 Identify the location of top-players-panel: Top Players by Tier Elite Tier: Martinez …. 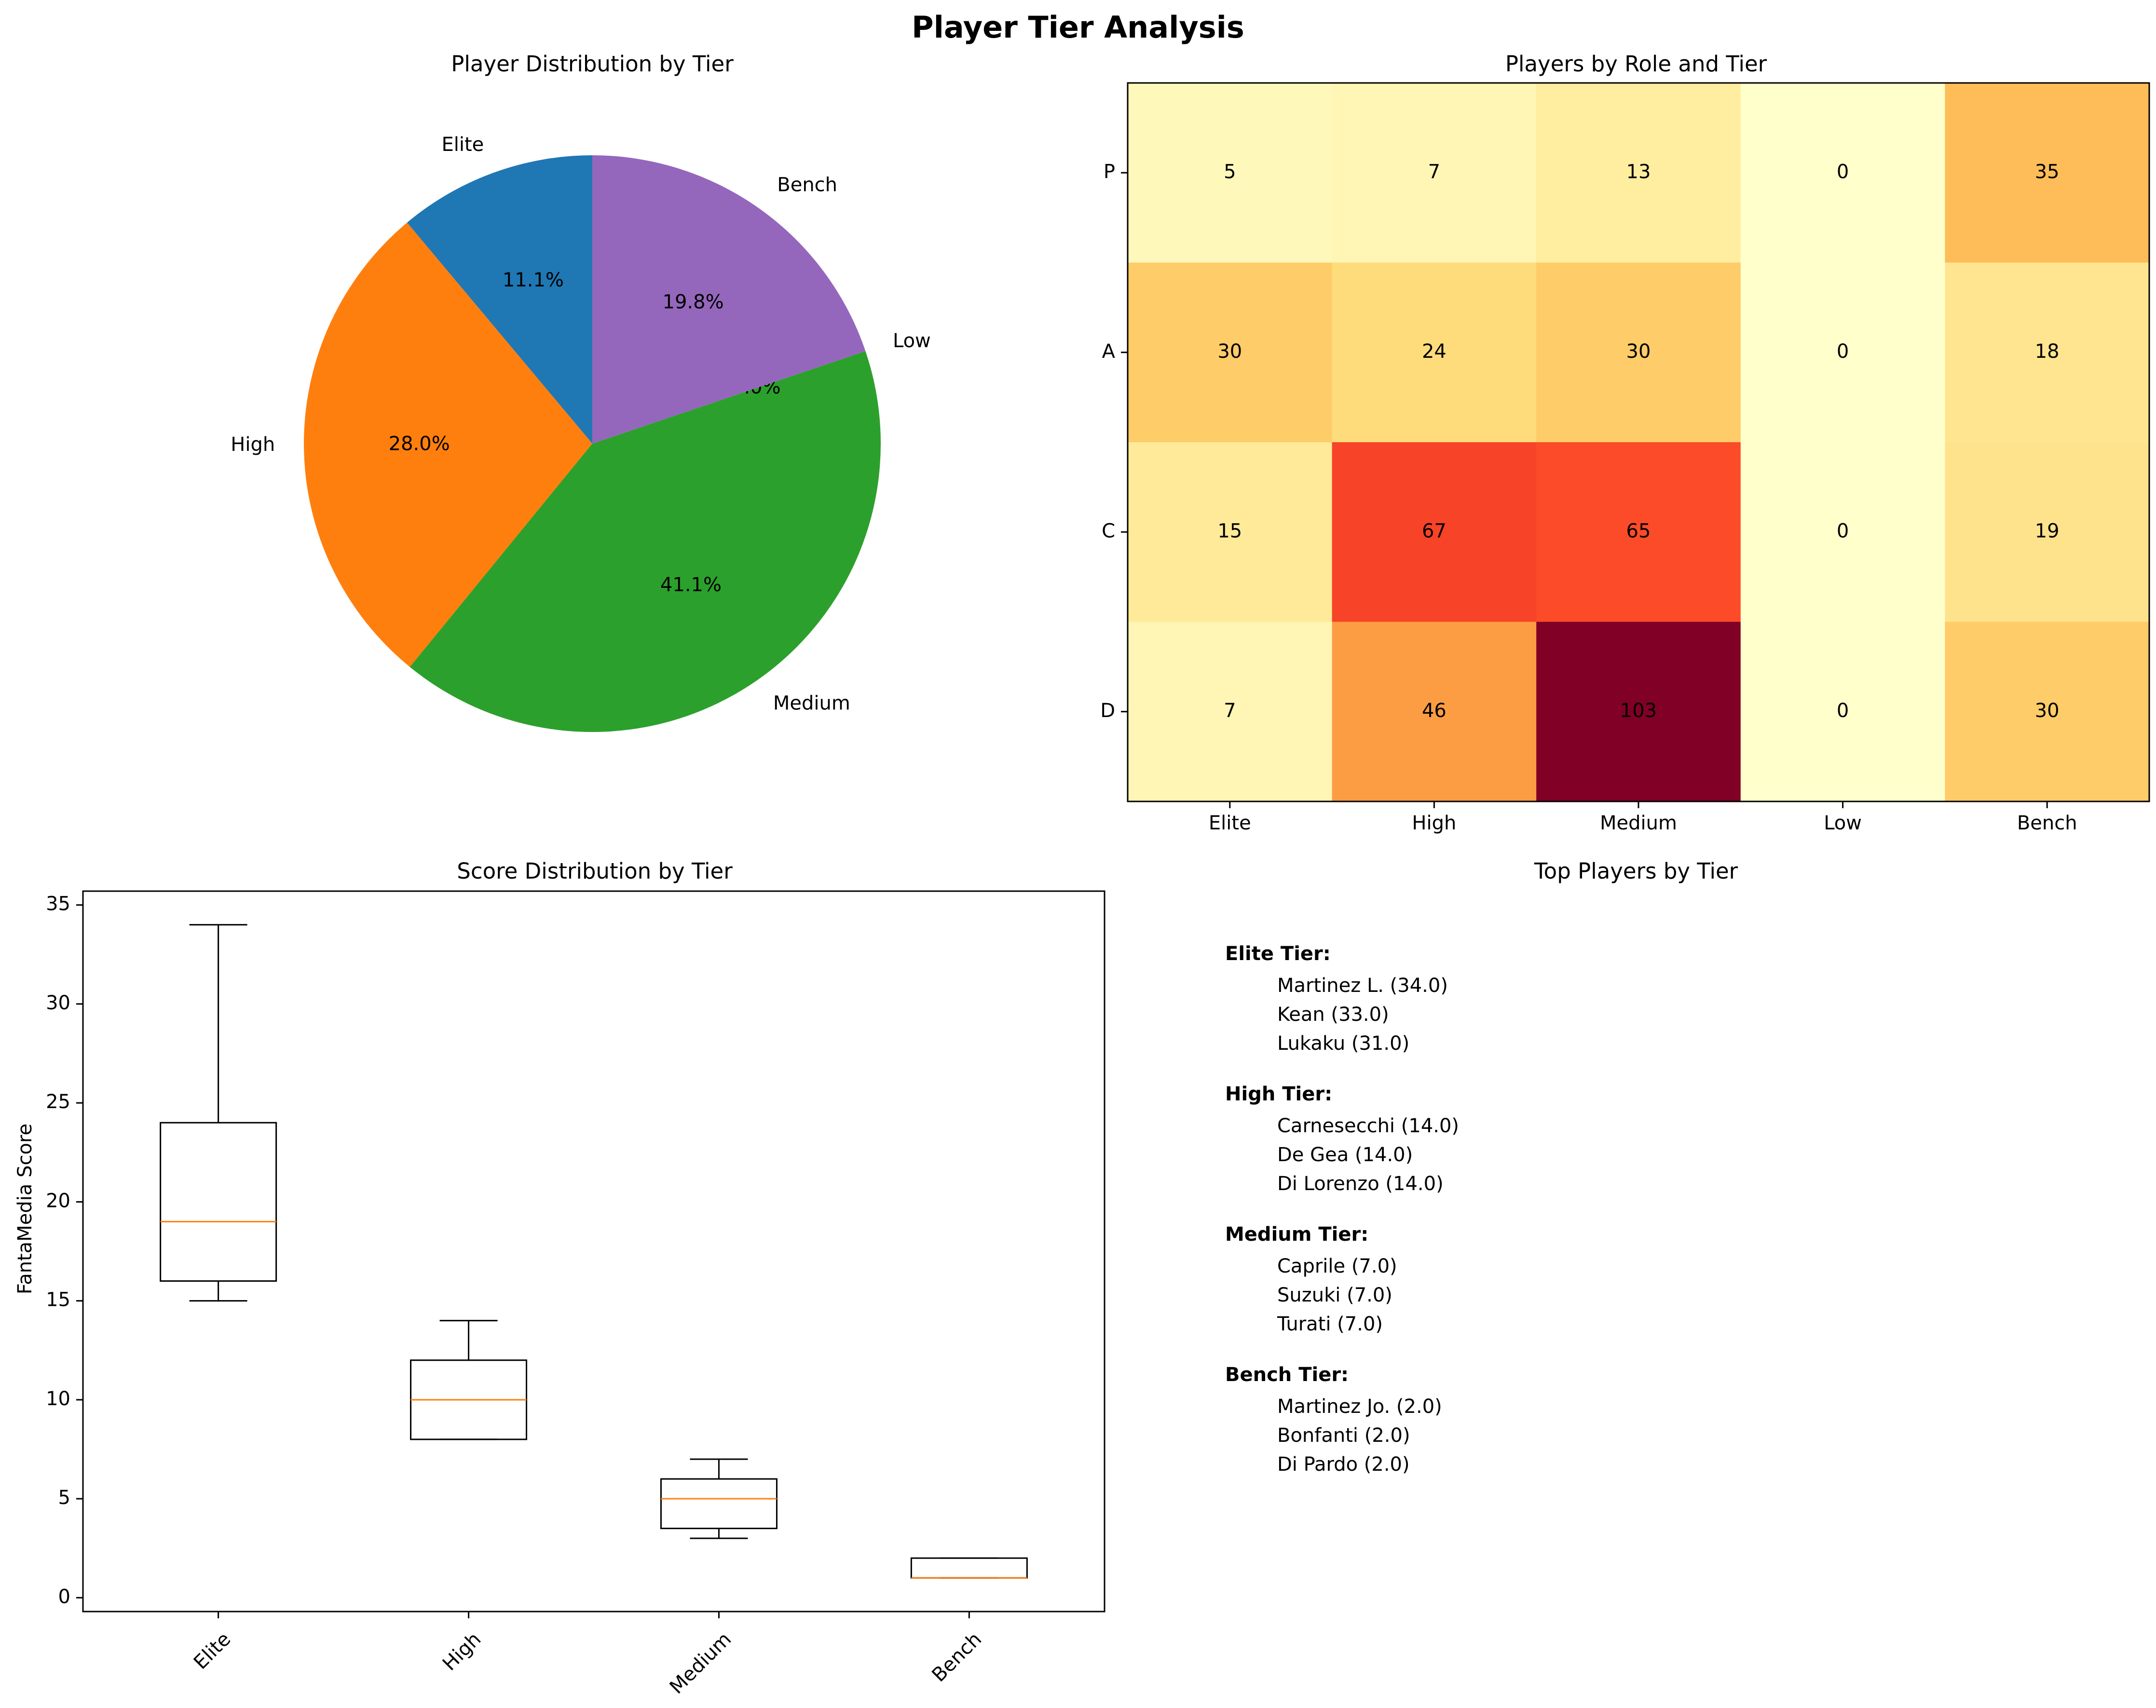
(1481, 1167).